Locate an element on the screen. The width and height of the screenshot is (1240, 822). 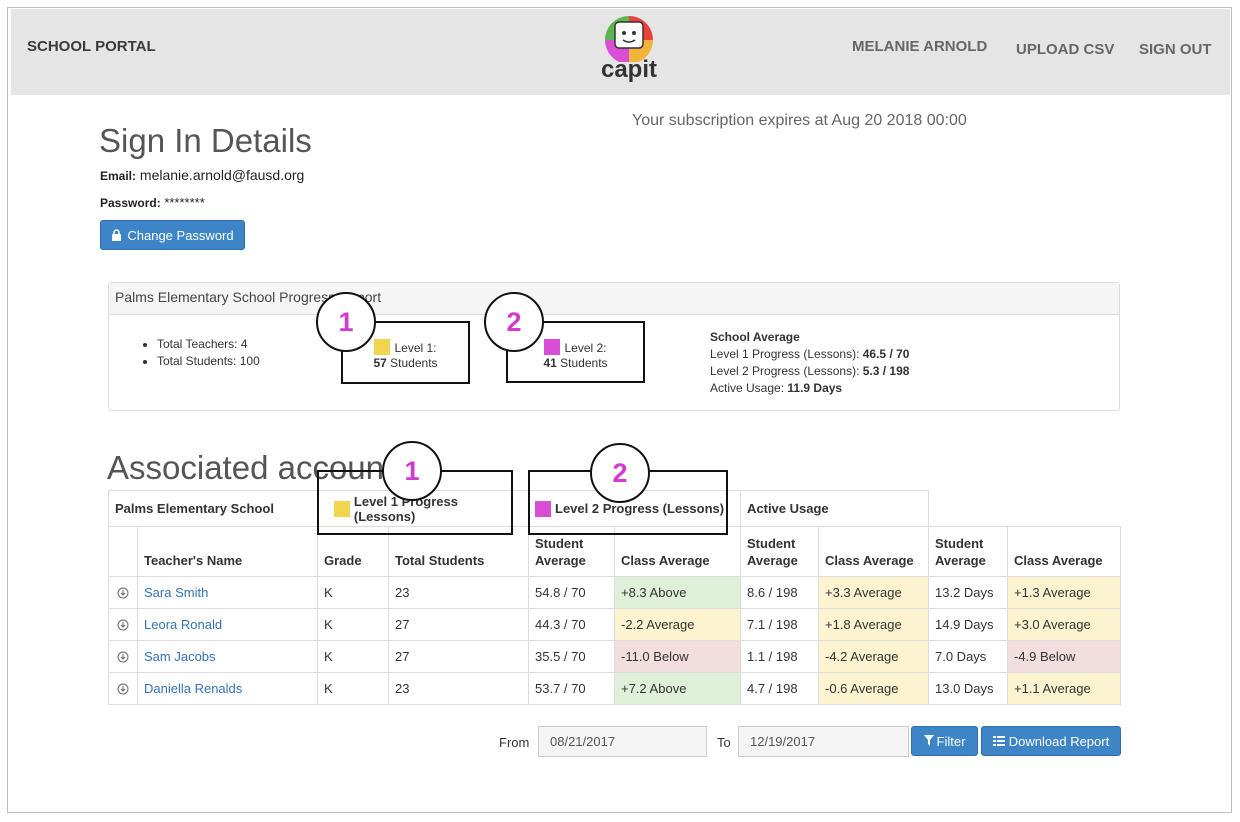
level1-group-label: Level 1 Progress (Lessons) is located at coordinates (405, 508).